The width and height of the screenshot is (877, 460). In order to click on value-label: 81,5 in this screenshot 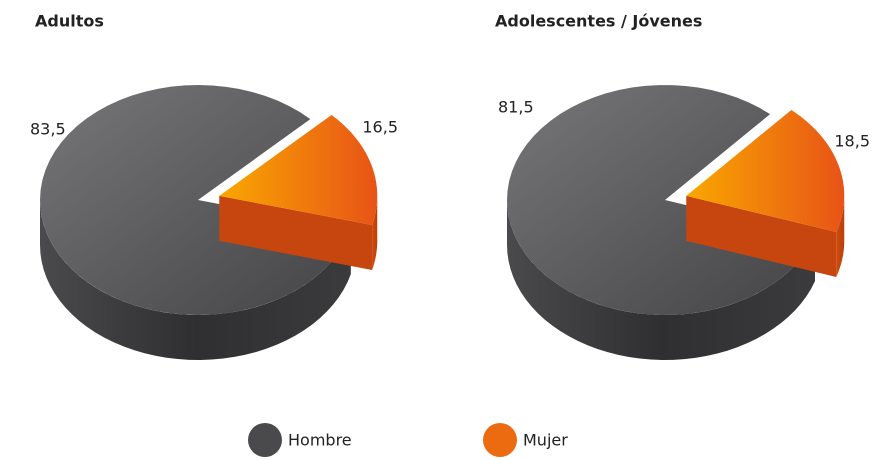, I will do `click(516, 107)`.